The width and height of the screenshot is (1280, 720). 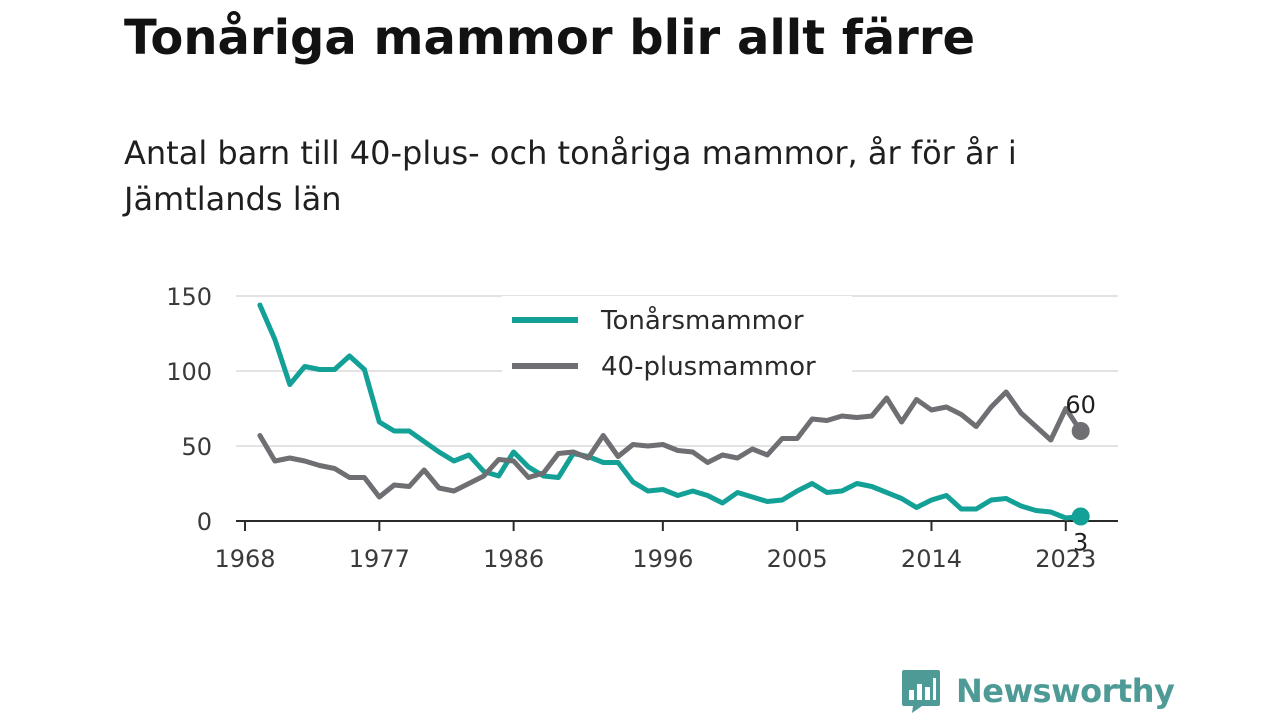 What do you see at coordinates (670, 444) in the screenshot?
I see `series-line-40-plusmammor` at bounding box center [670, 444].